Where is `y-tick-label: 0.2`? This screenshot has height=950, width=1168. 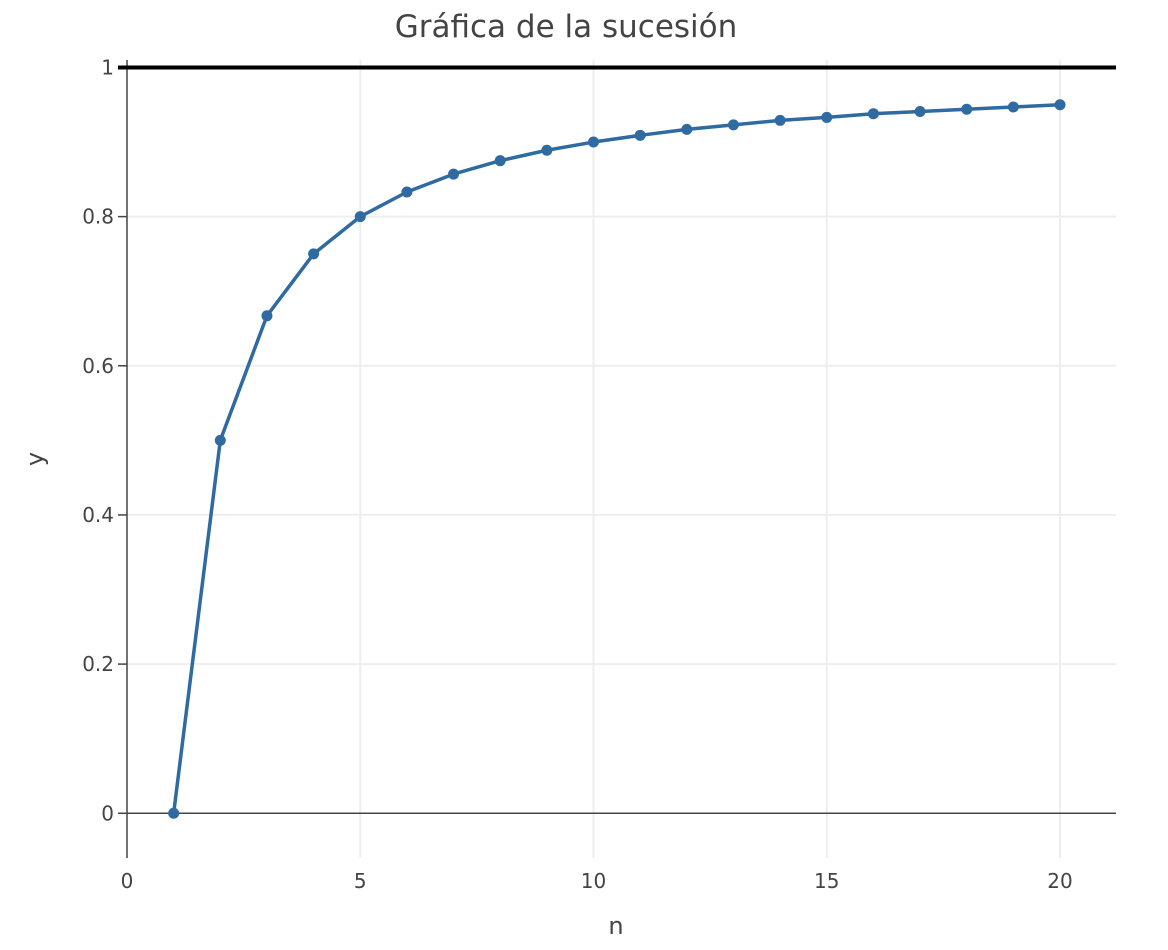 y-tick-label: 0.2 is located at coordinates (98, 664).